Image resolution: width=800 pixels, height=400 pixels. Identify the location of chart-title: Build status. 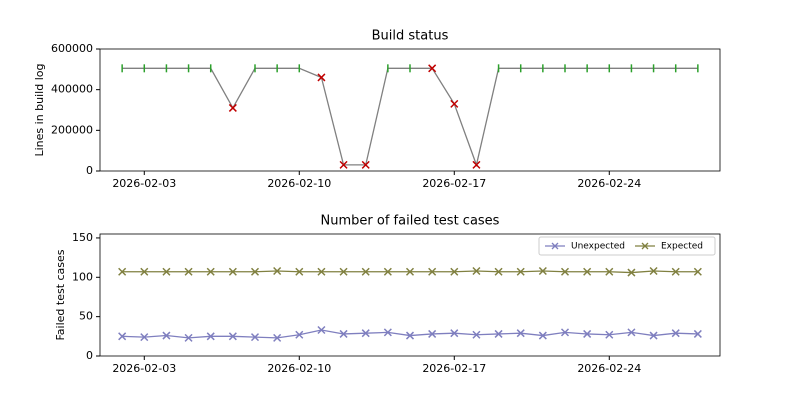
(410, 36).